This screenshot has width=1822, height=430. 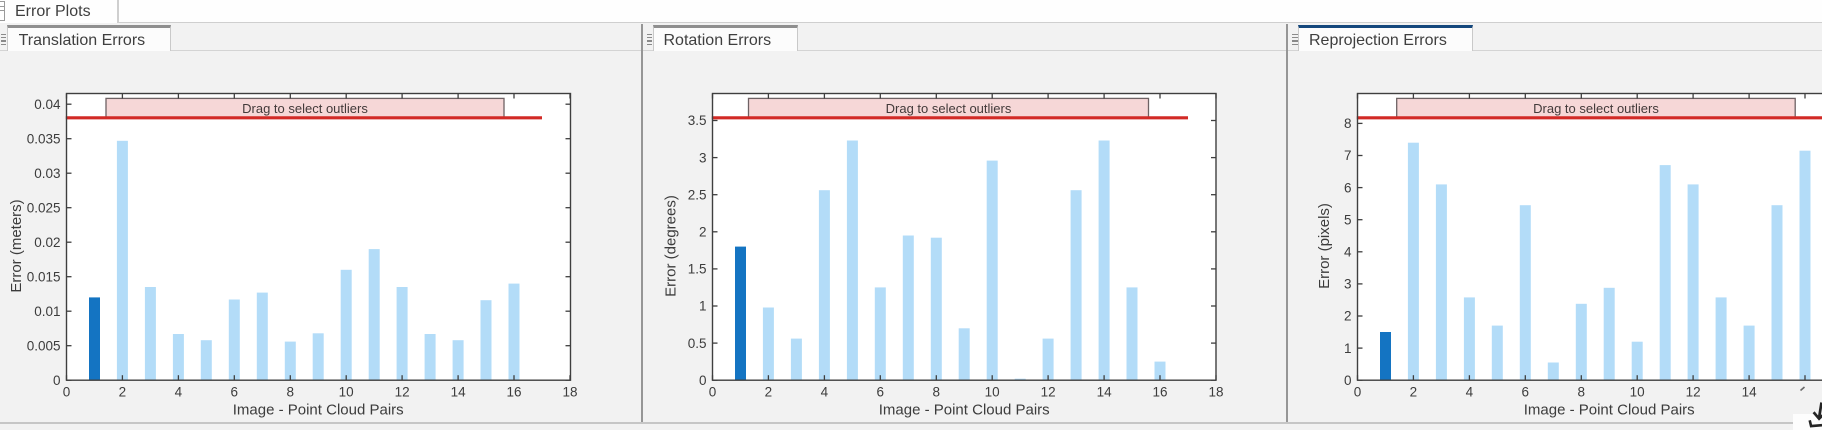 What do you see at coordinates (44, 207) in the screenshot?
I see `svg-text: 0.025` at bounding box center [44, 207].